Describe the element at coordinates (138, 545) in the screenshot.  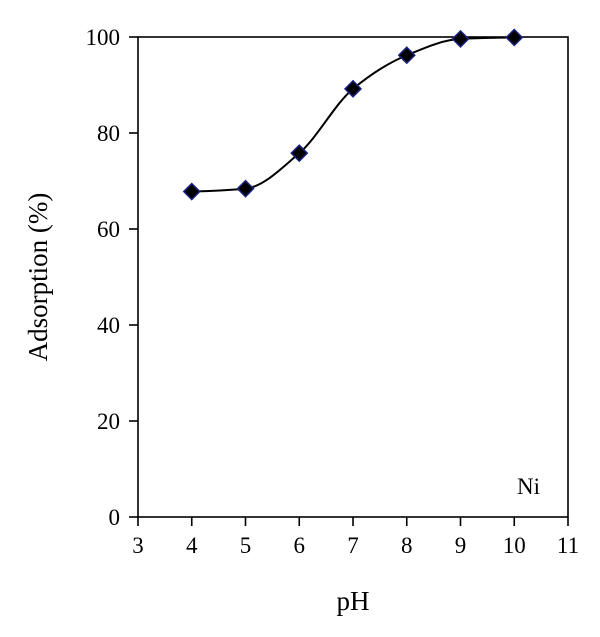
I see `x-tick-label-0: 3` at that location.